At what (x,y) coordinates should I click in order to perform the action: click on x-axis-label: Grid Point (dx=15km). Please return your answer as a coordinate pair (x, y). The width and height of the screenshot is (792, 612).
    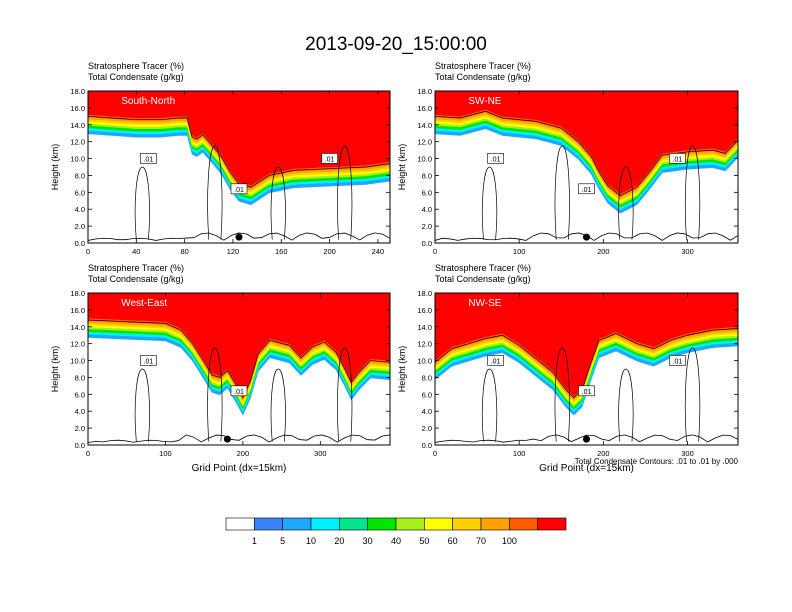
    Looking at the image, I should click on (586, 468).